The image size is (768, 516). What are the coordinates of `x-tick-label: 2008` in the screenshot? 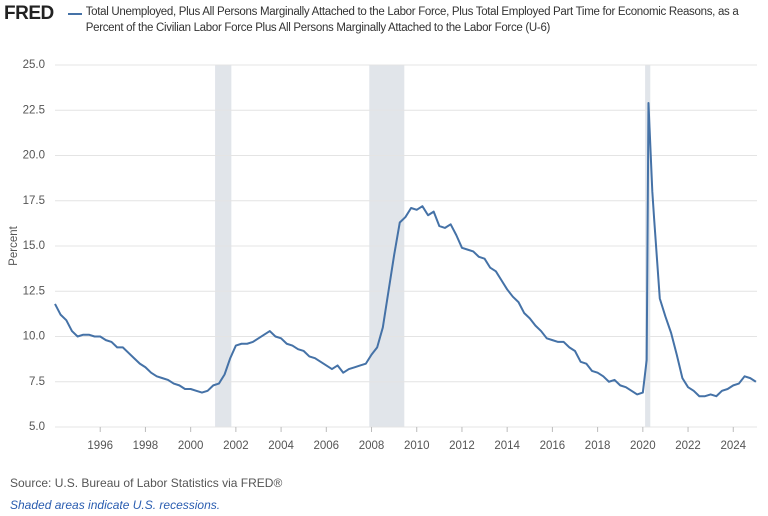 It's located at (372, 446).